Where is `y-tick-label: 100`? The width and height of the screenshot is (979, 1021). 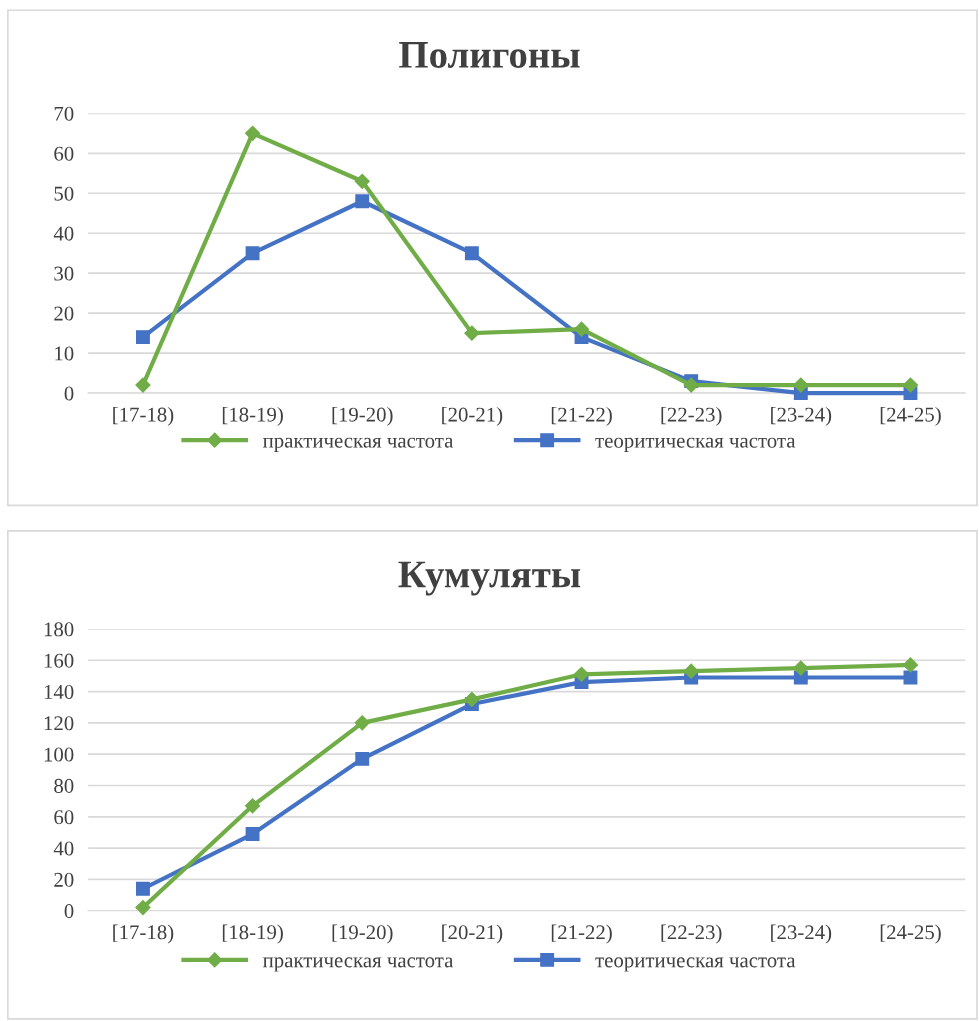
y-tick-label: 100 is located at coordinates (59, 754).